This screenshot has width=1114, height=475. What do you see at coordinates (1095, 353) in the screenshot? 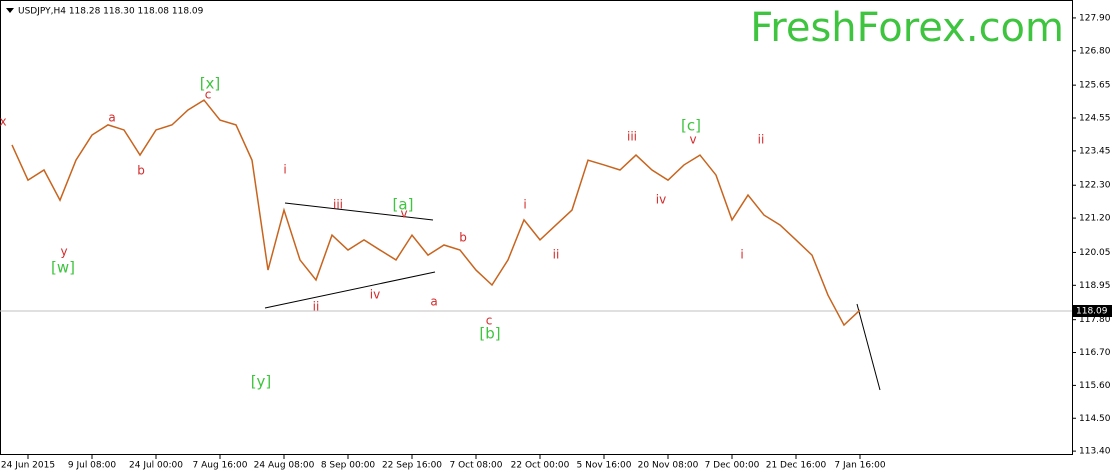
I see `y-tick-label: 116.70` at bounding box center [1095, 353].